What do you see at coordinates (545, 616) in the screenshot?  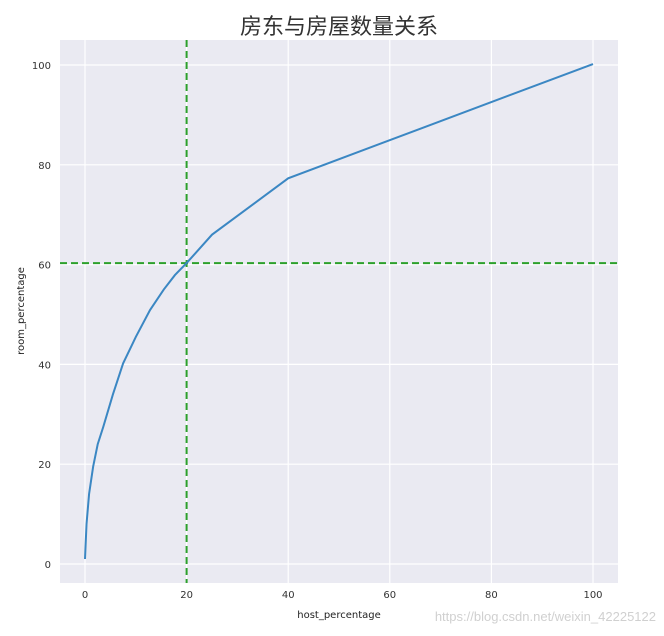 I see `watermark: https://blog.csdn.net/weixin_42225122` at bounding box center [545, 616].